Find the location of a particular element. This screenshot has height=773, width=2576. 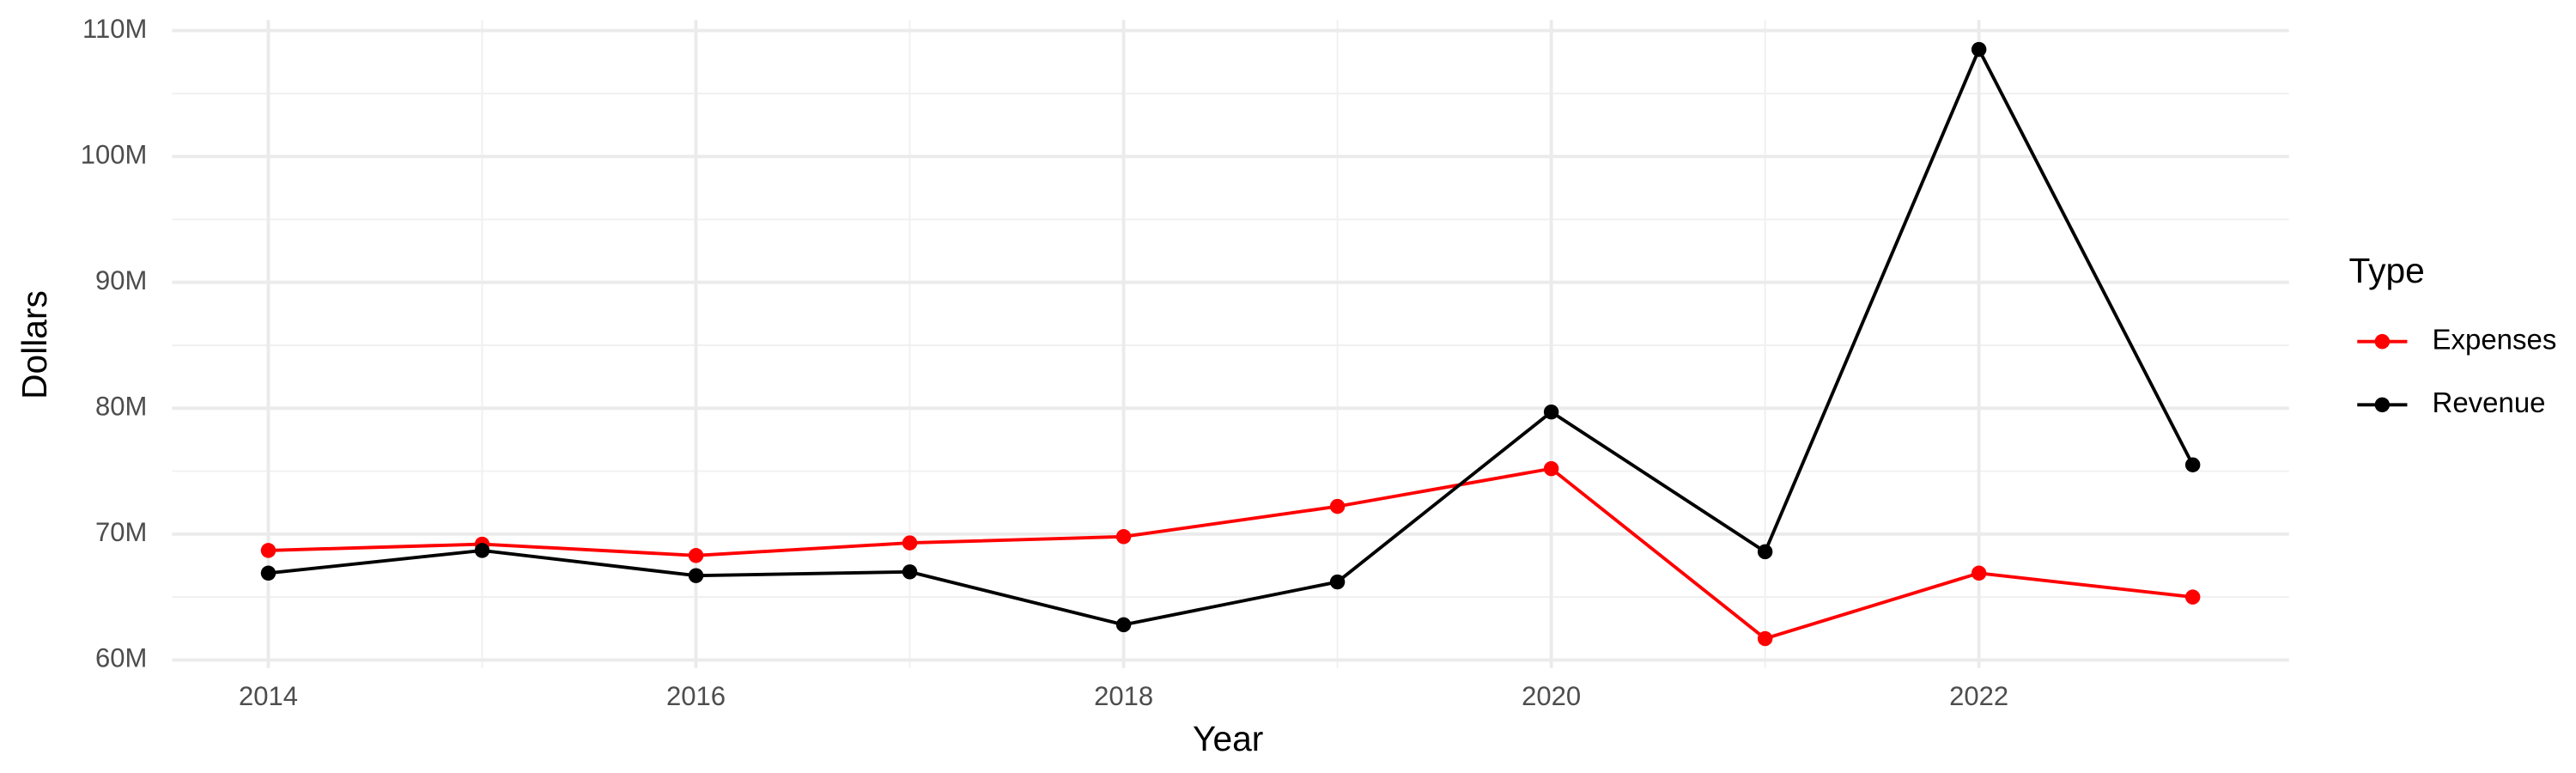

legend-title: Type is located at coordinates (2387, 270).